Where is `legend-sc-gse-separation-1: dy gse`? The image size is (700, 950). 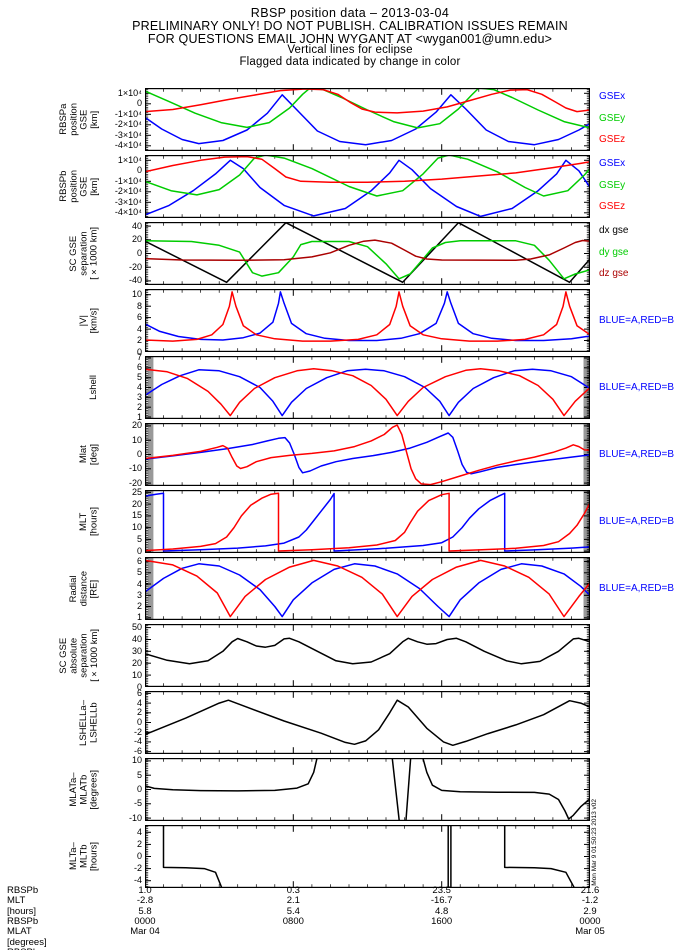
legend-sc-gse-separation-1: dy gse is located at coordinates (614, 252).